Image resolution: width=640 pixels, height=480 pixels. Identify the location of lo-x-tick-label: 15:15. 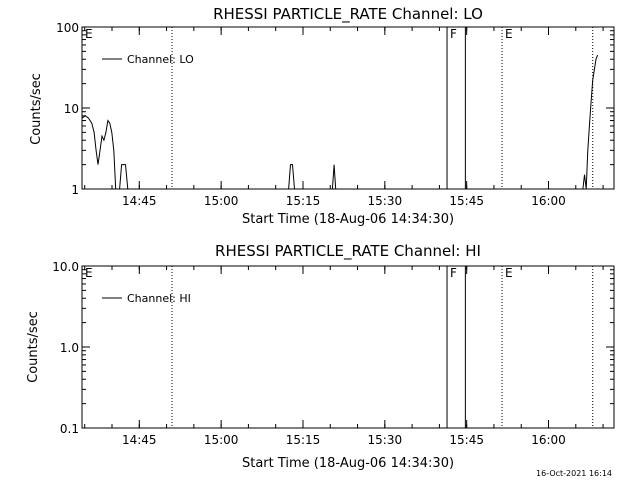
(303, 201).